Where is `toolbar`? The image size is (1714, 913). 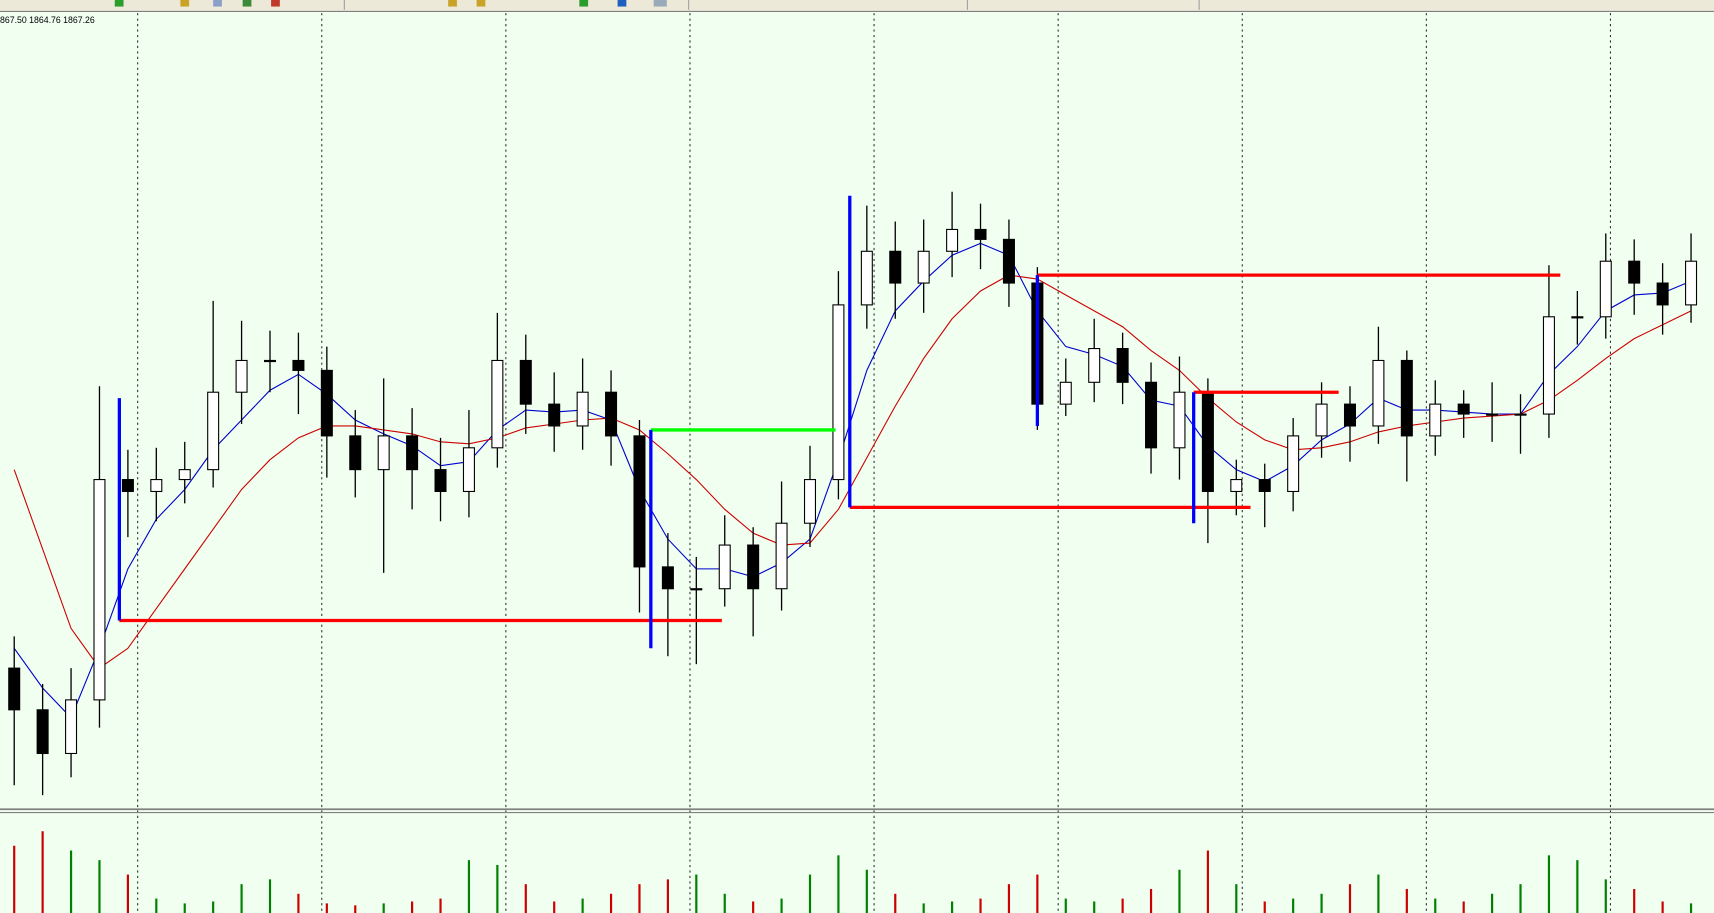 toolbar is located at coordinates (857, 6).